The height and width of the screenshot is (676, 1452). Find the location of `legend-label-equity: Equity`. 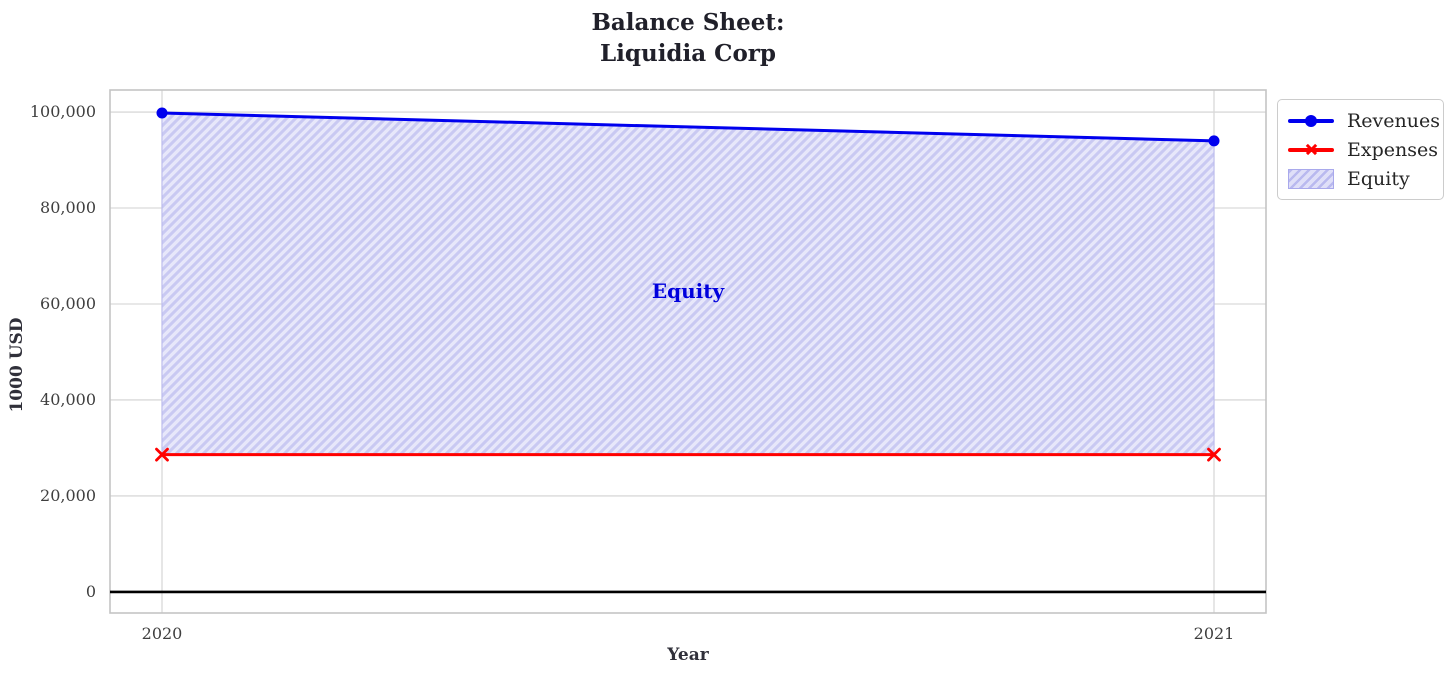

legend-label-equity: Equity is located at coordinates (1378, 178).